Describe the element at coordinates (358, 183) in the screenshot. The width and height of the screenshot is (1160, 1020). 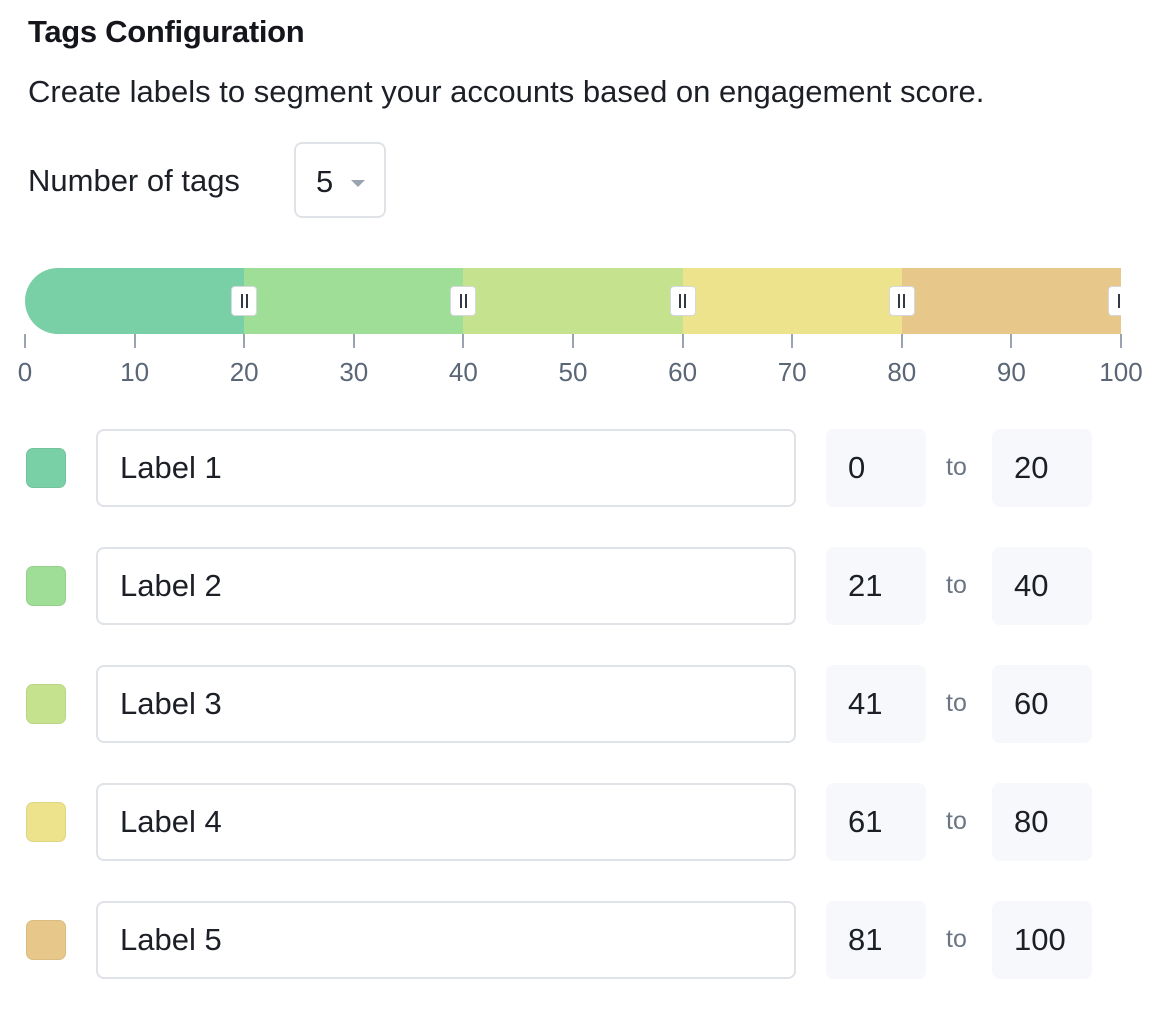
I see `caret-down-icon` at that location.